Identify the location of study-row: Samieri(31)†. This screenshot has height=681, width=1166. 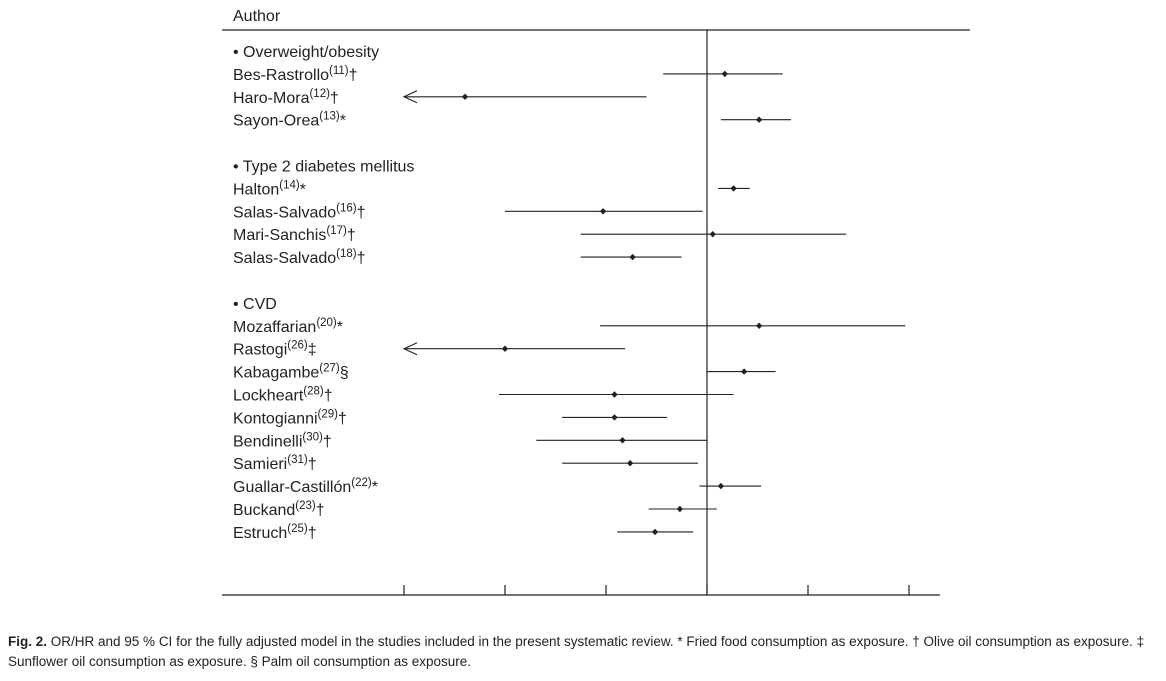
(465, 463).